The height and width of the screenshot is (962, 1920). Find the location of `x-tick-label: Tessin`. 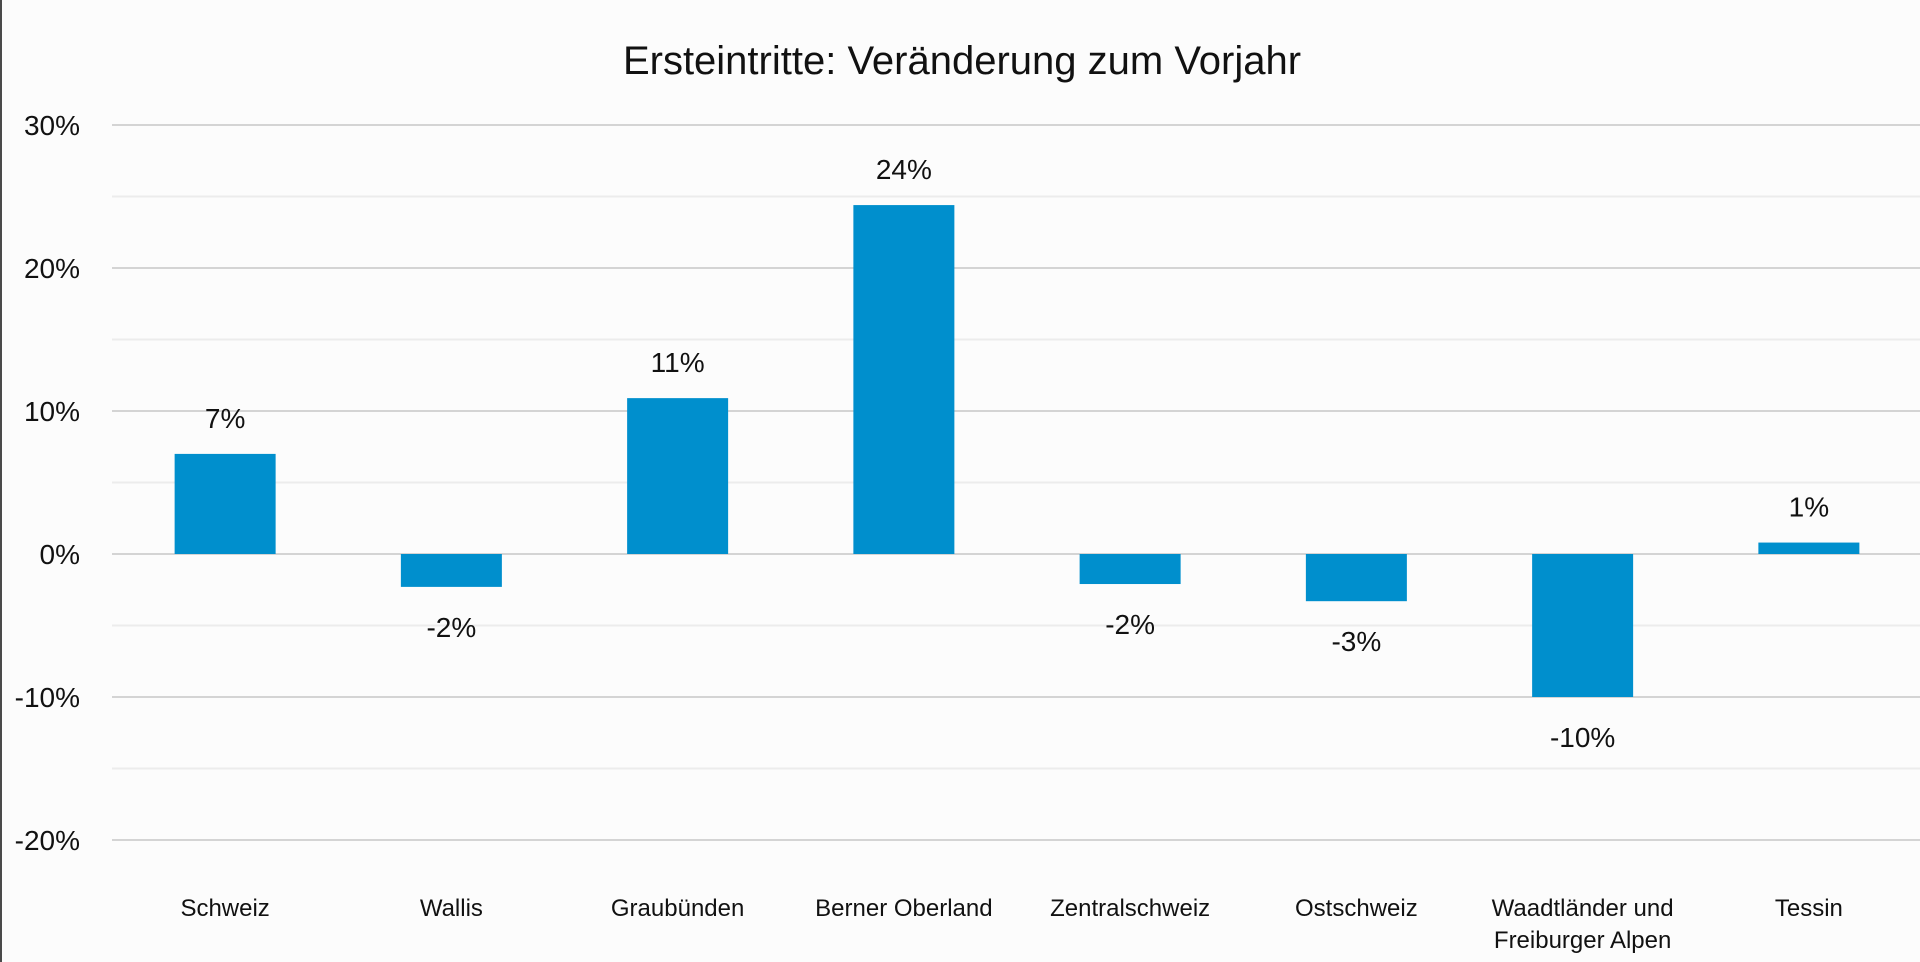

x-tick-label: Tessin is located at coordinates (1809, 908).